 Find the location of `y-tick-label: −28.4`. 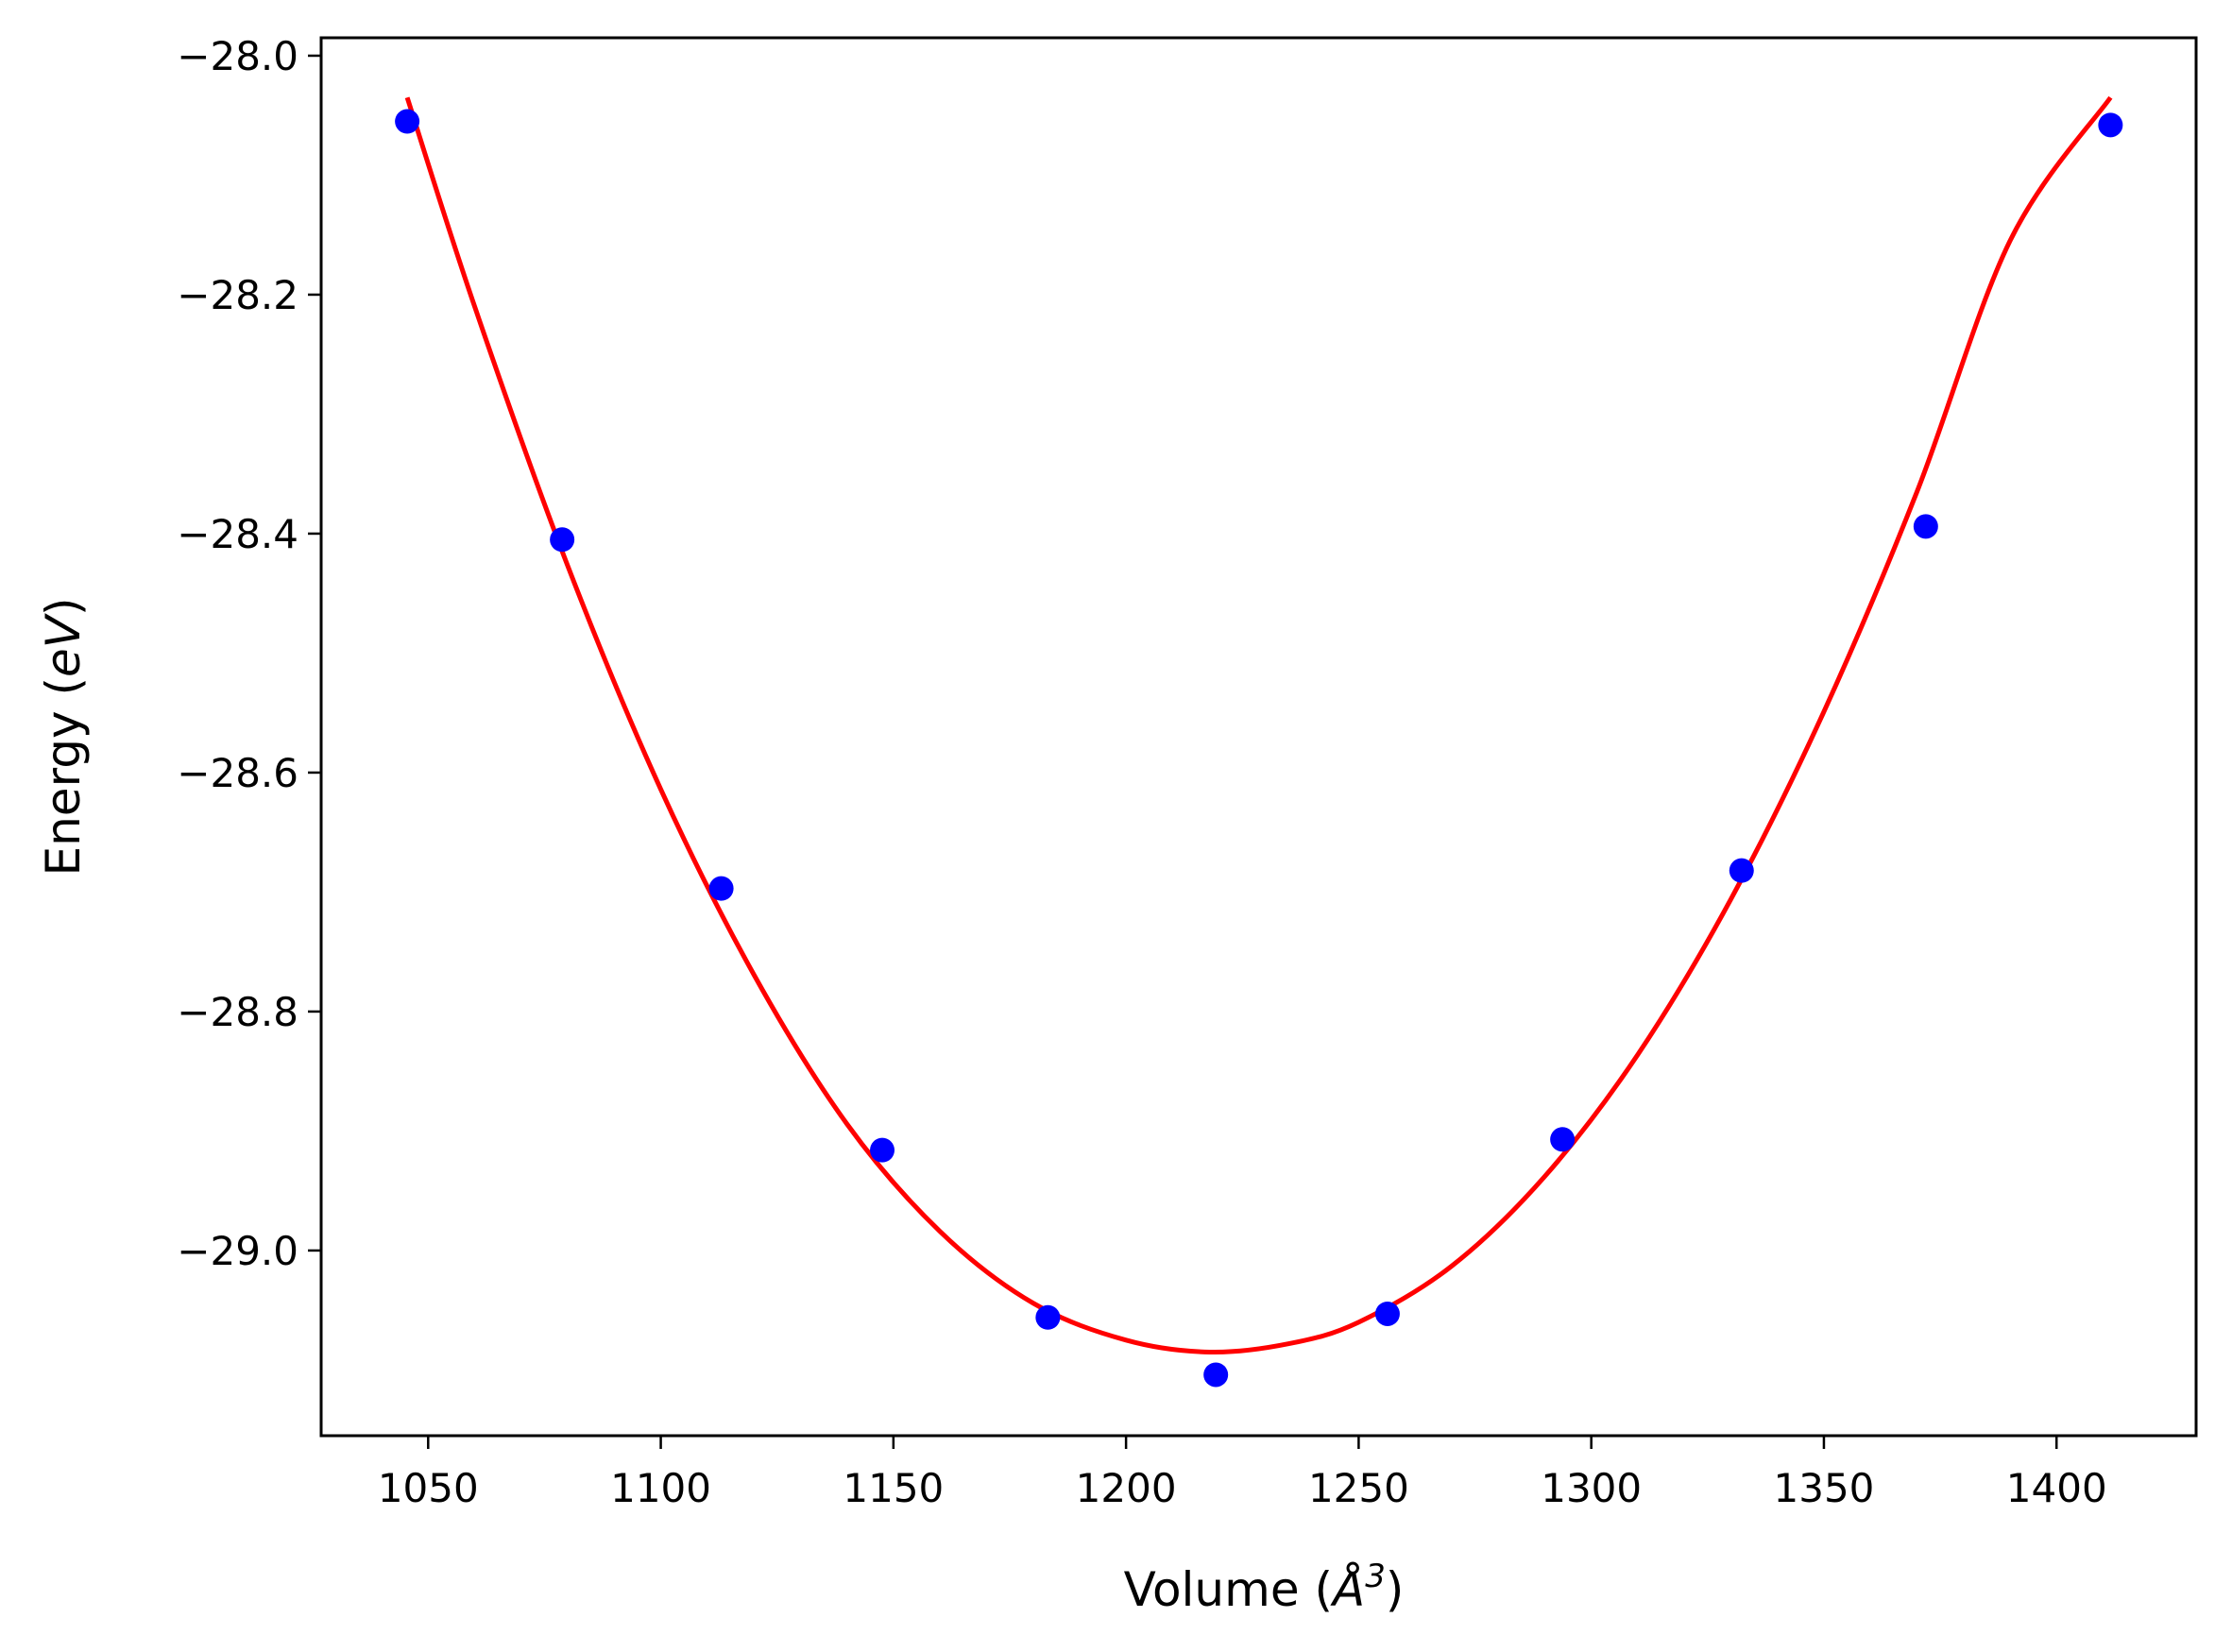

y-tick-label: −28.4 is located at coordinates (238, 534).